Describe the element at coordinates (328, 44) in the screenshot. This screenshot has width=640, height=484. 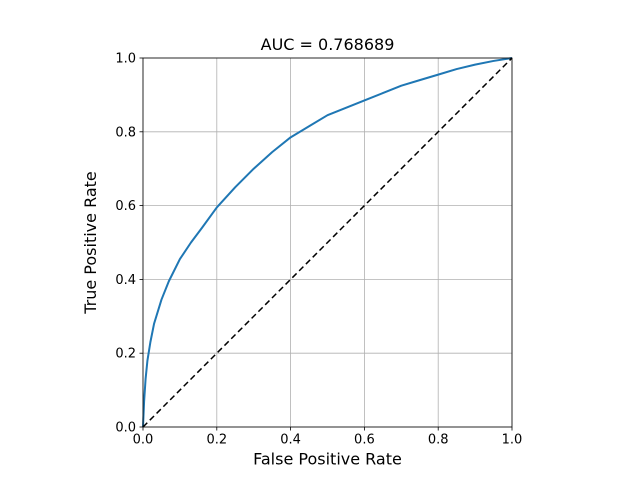
I see `chart-title: AUC = 0.768689` at that location.